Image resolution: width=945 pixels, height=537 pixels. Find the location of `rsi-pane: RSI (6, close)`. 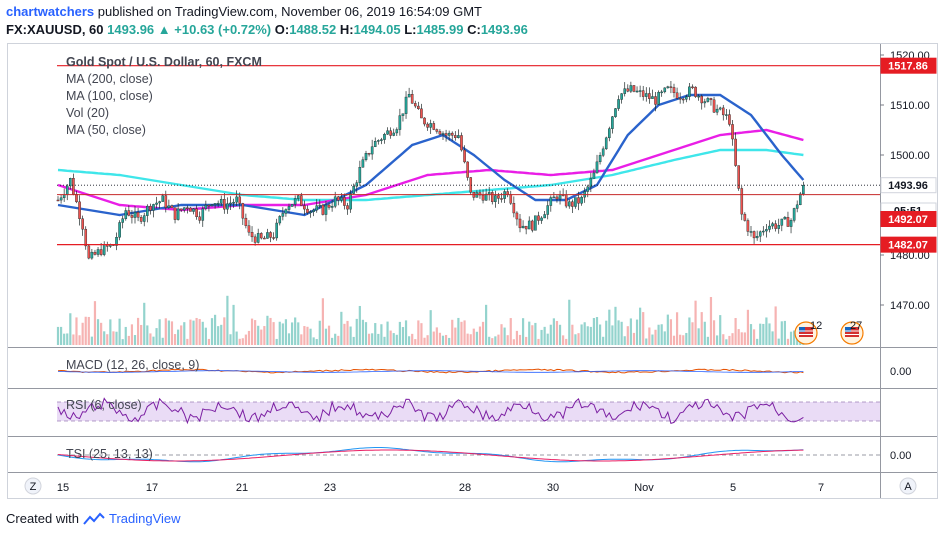

rsi-pane: RSI (6, close) is located at coordinates (468, 411).